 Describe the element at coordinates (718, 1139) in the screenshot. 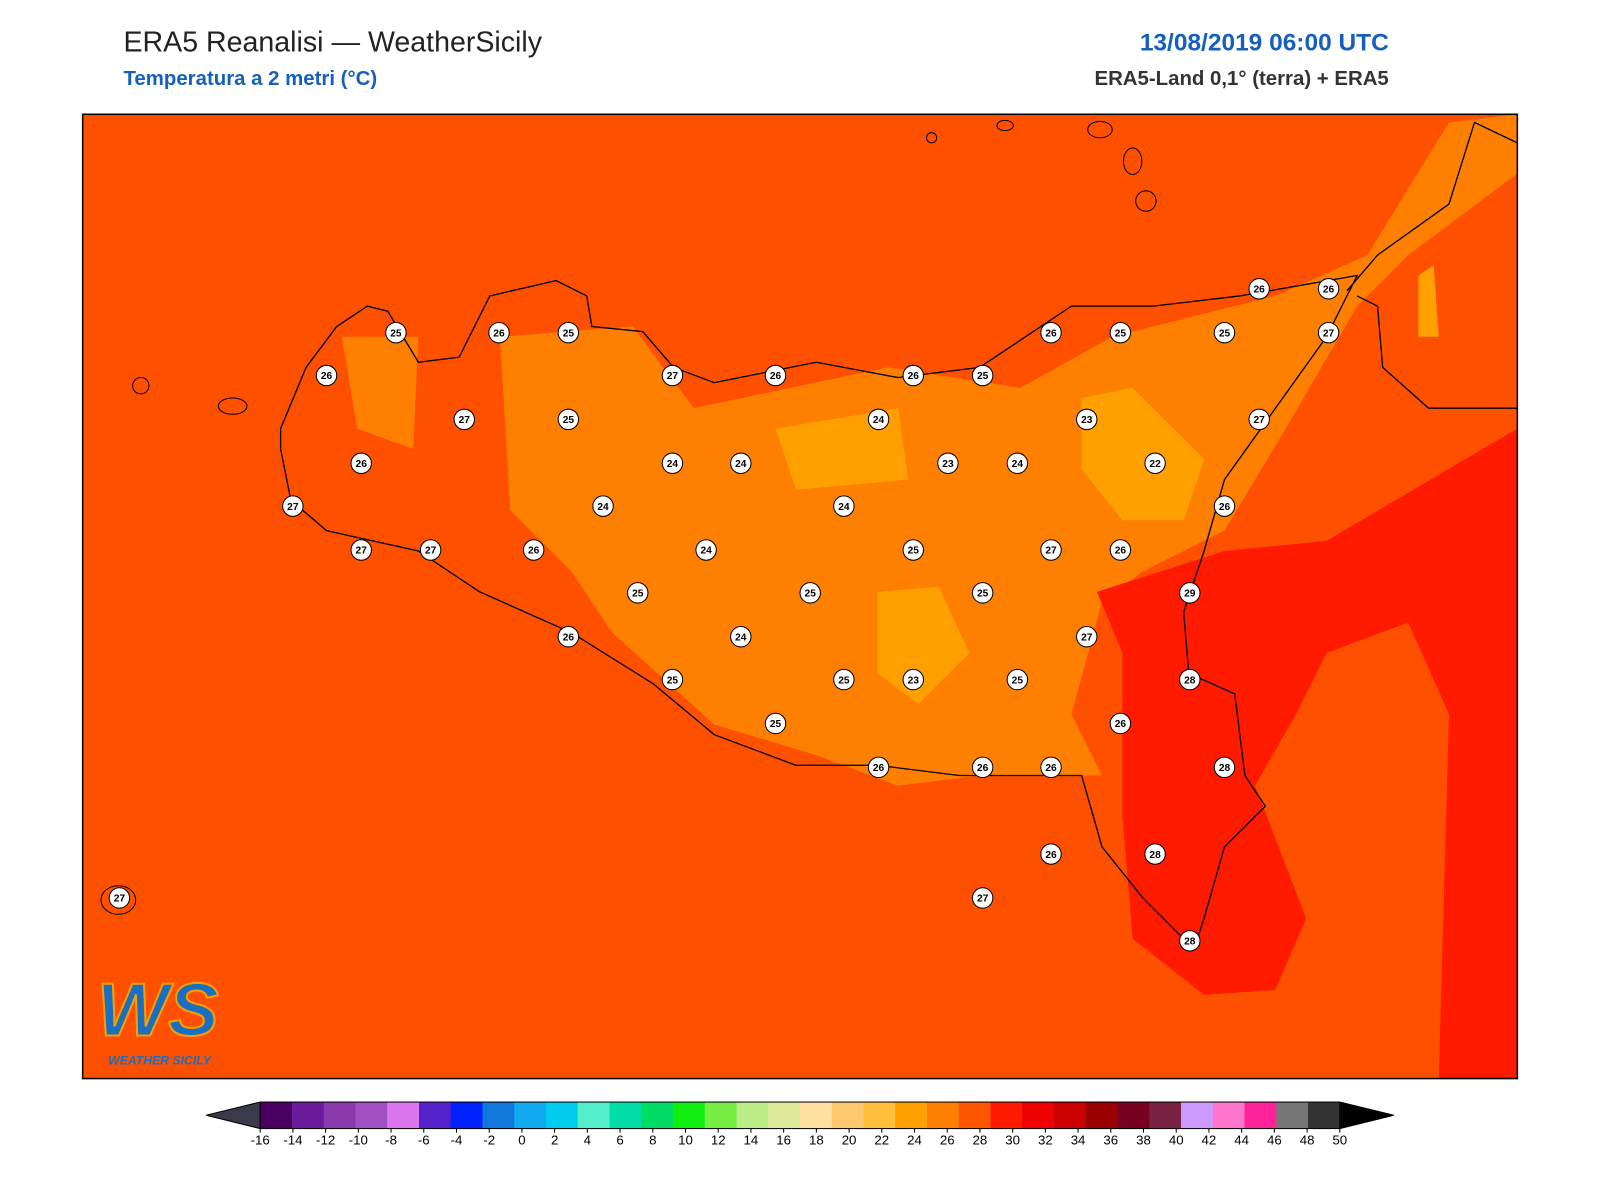

I see `colorbar-tick-label: 12` at that location.